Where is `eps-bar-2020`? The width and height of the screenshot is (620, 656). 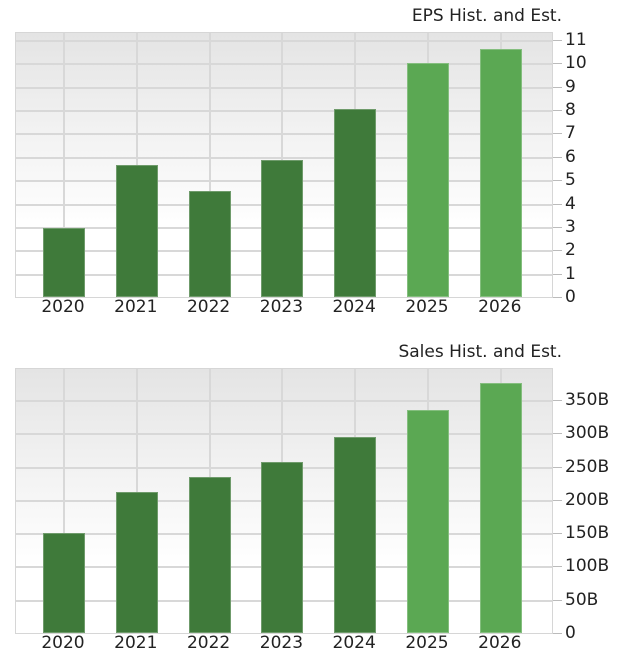 eps-bar-2020 is located at coordinates (64, 262).